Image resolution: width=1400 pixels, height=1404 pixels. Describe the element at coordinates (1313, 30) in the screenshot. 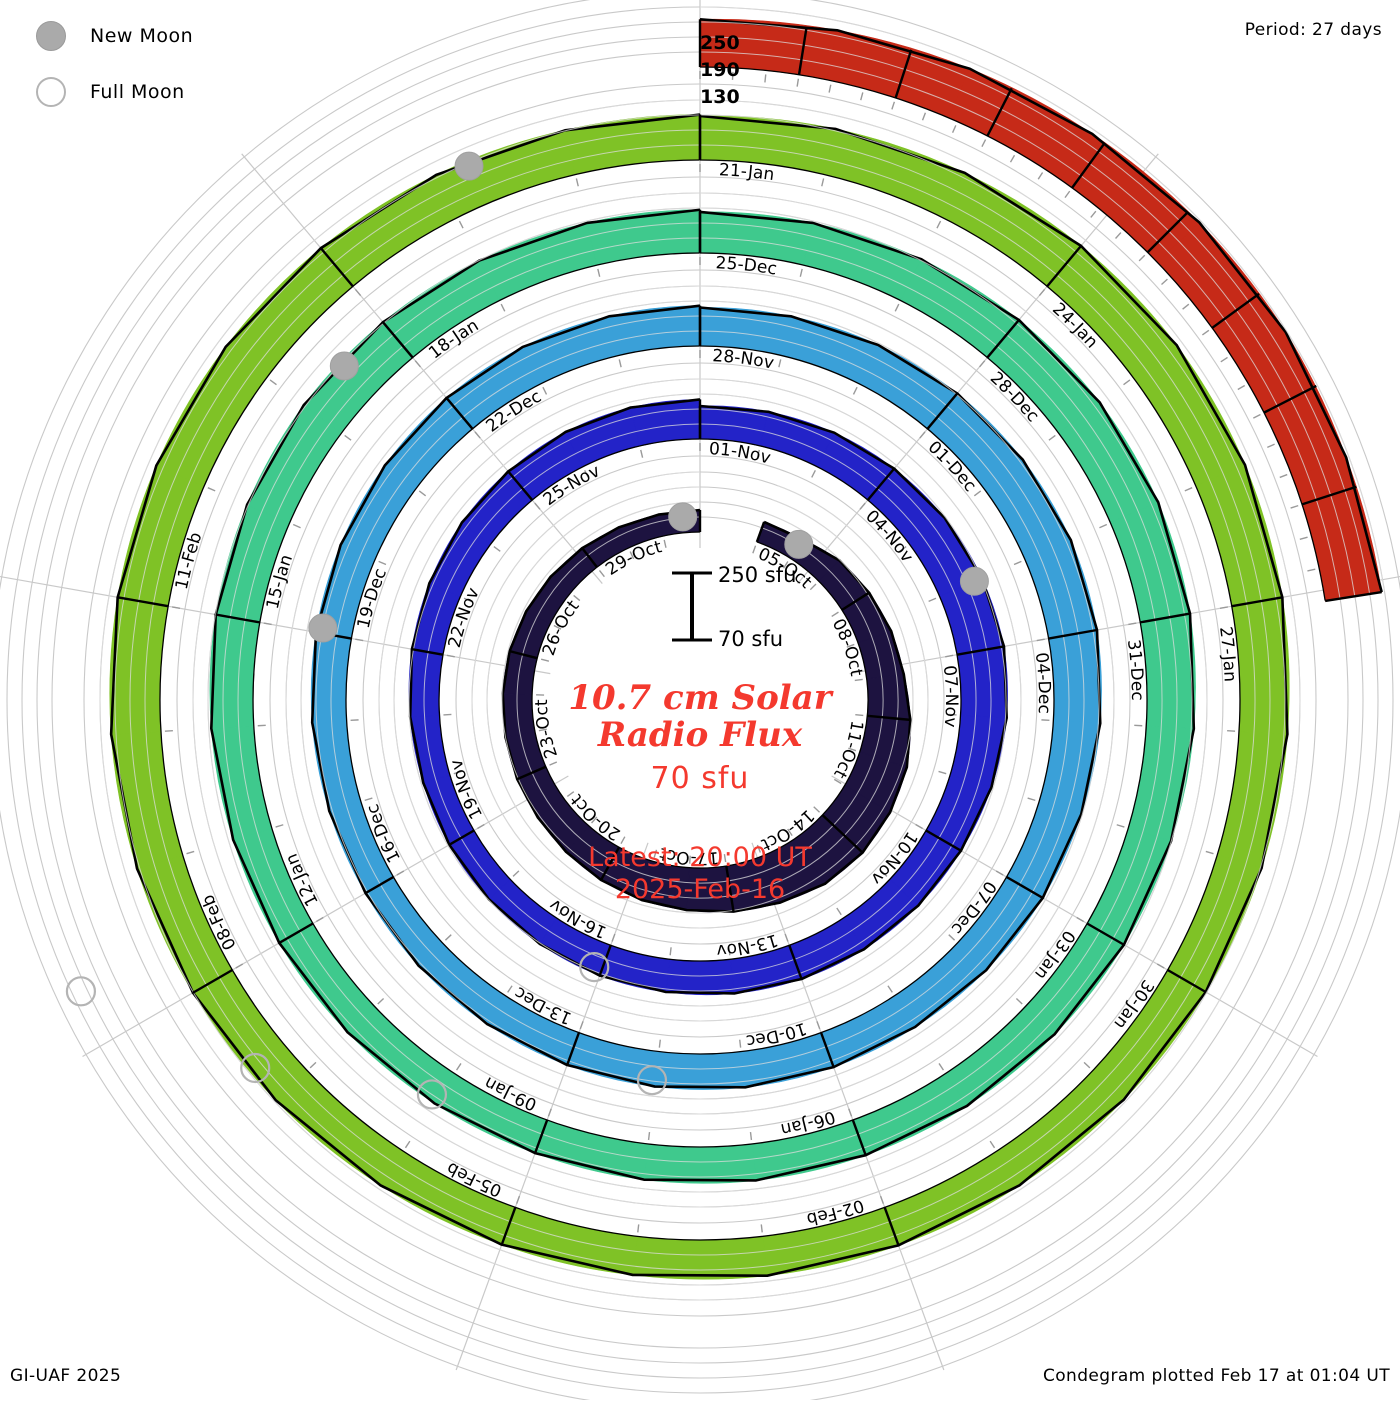

I see `period-label: Period: 27 days` at that location.